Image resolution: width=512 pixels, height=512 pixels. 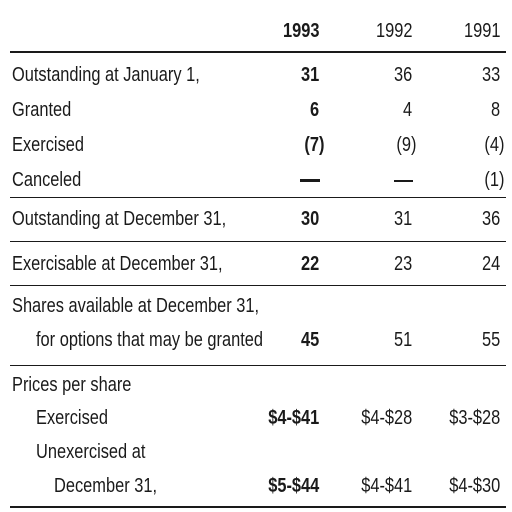 What do you see at coordinates (402, 219) in the screenshot?
I see `cell-outstanding-dec-1992: 31` at bounding box center [402, 219].